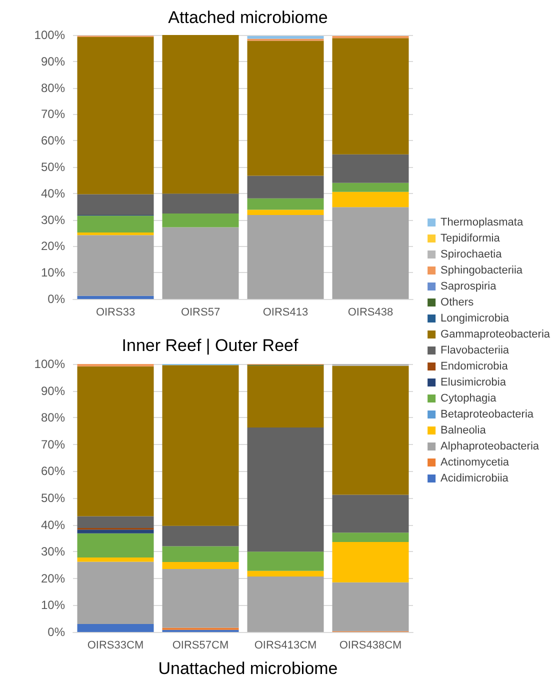 This screenshot has width=559, height=684. What do you see at coordinates (475, 462) in the screenshot?
I see `legend-label: Actinomycetia` at bounding box center [475, 462].